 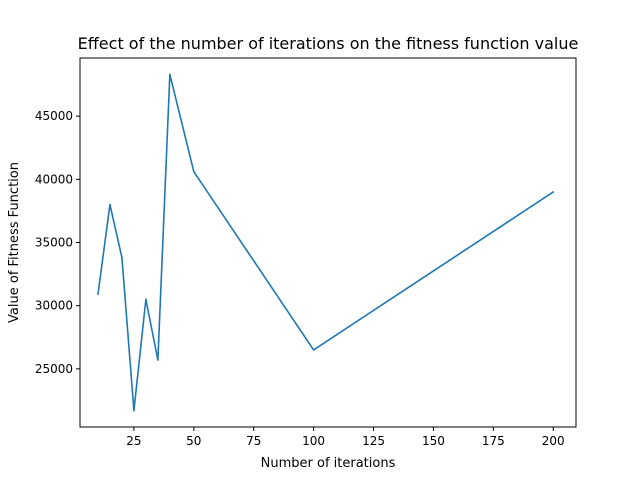 What do you see at coordinates (345, 437) in the screenshot?
I see `x-axis: 25 50 75 100 125 150 175 200` at bounding box center [345, 437].